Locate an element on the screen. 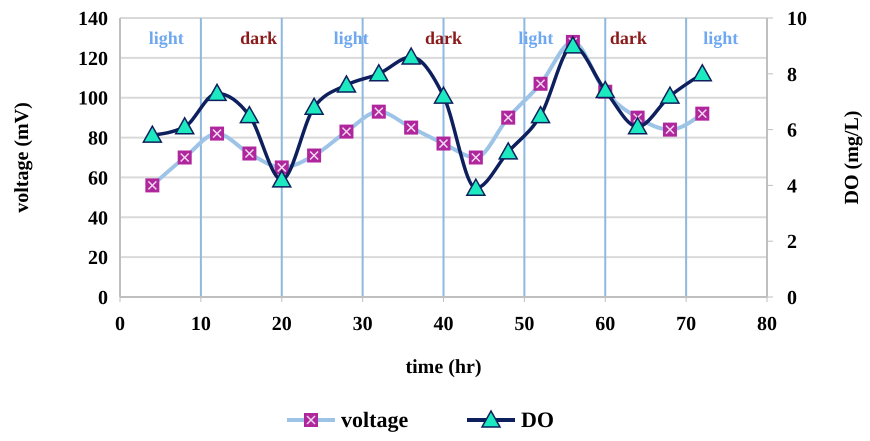  y-axis-title: voltage (mV) is located at coordinates (22, 157).